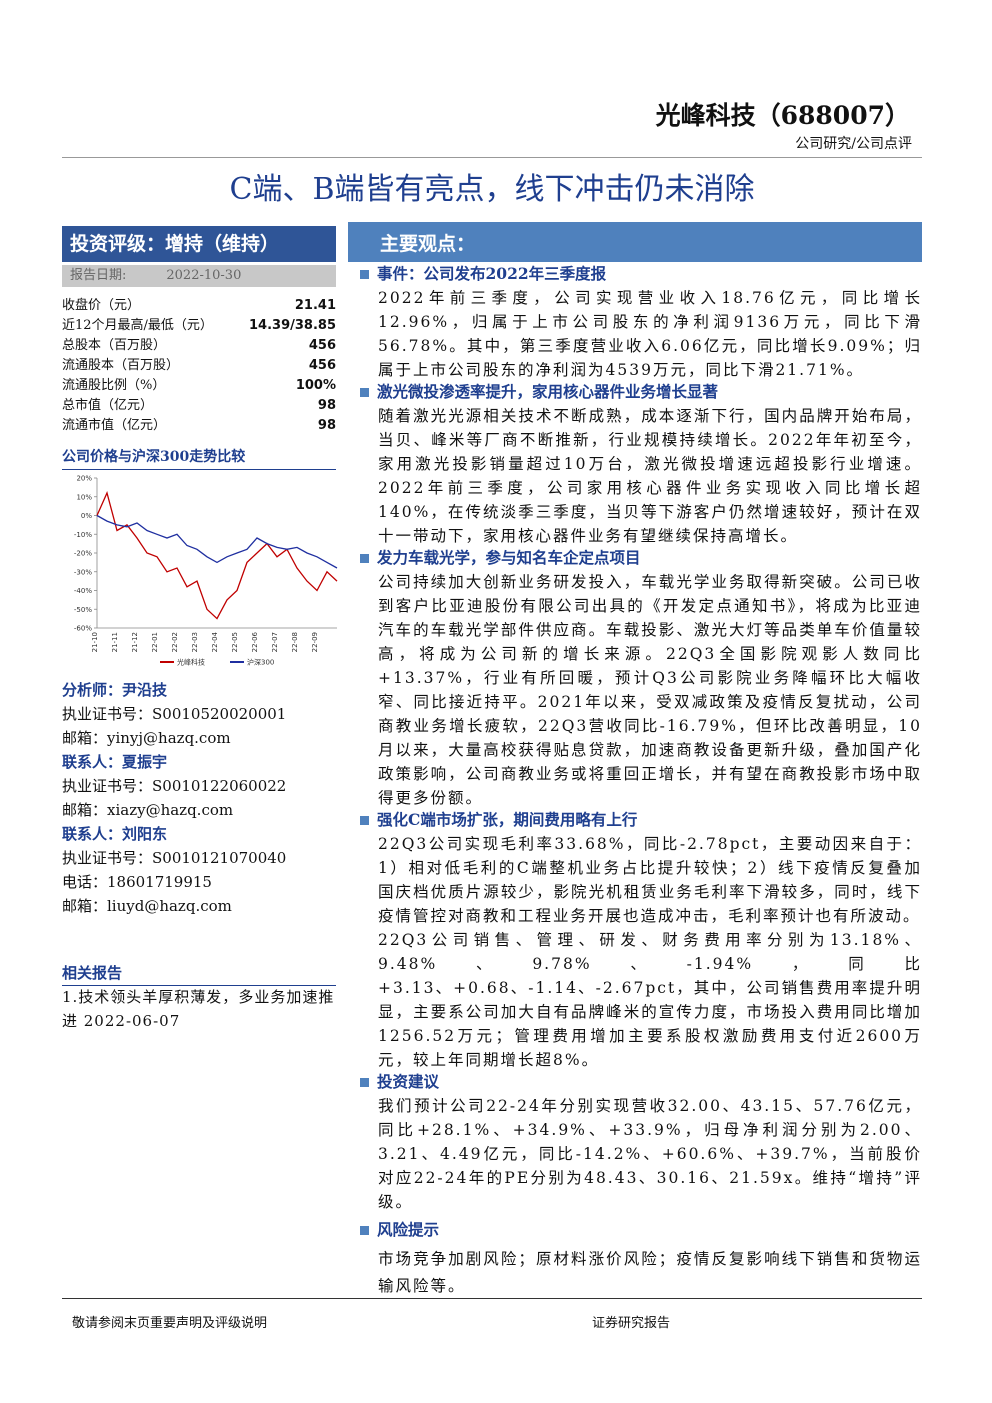 This screenshot has height=1403, width=992. What do you see at coordinates (174, 714) in the screenshot?
I see `contact-line: 执业证书号：S0010520020001` at bounding box center [174, 714].